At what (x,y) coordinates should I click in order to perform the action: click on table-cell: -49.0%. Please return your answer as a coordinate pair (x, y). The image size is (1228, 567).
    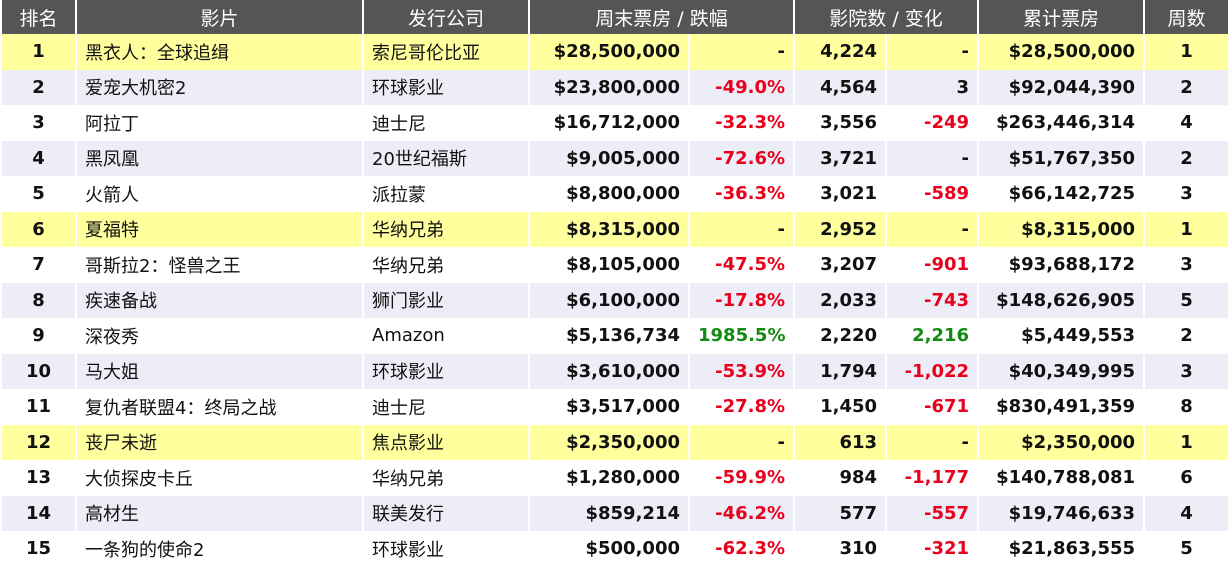
    Looking at the image, I should click on (741, 87).